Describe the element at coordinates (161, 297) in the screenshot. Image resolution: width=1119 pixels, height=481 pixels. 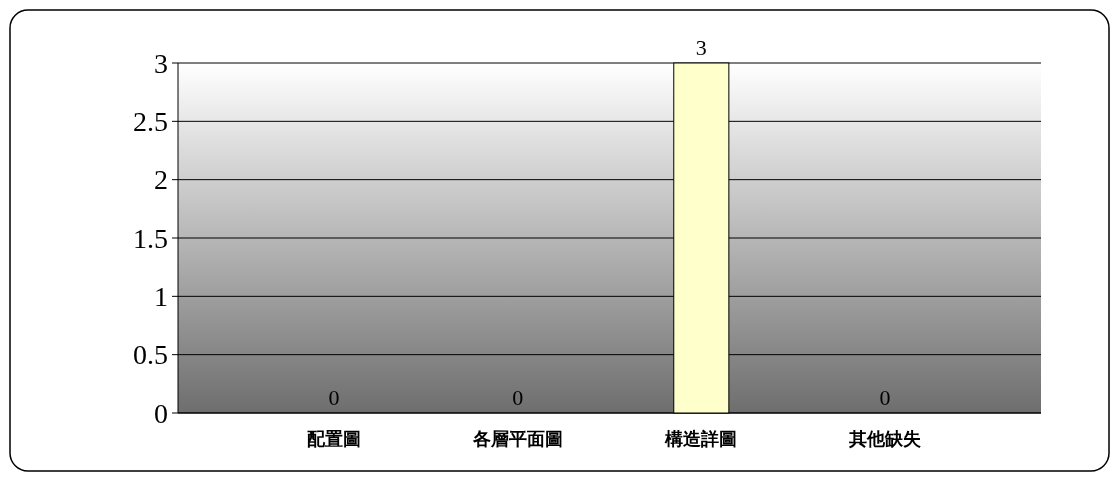
I see `y-tick-label: 1` at that location.